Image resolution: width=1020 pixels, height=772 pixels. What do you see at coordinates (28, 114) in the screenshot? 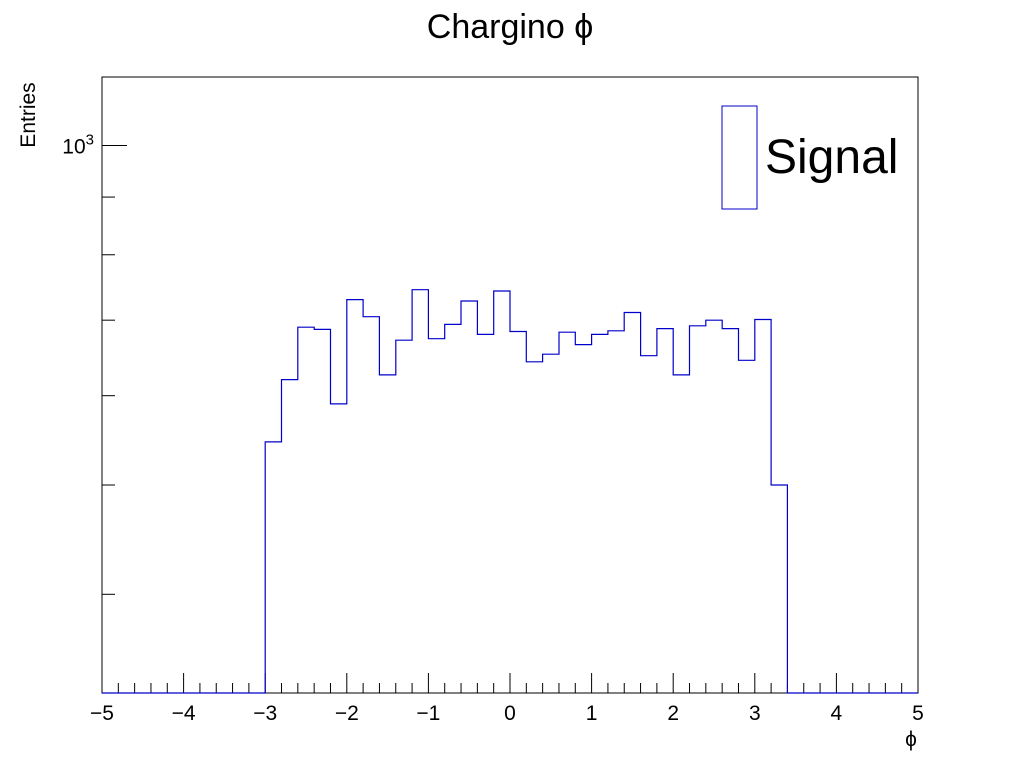
I see `y-axis-label: Entries` at bounding box center [28, 114].